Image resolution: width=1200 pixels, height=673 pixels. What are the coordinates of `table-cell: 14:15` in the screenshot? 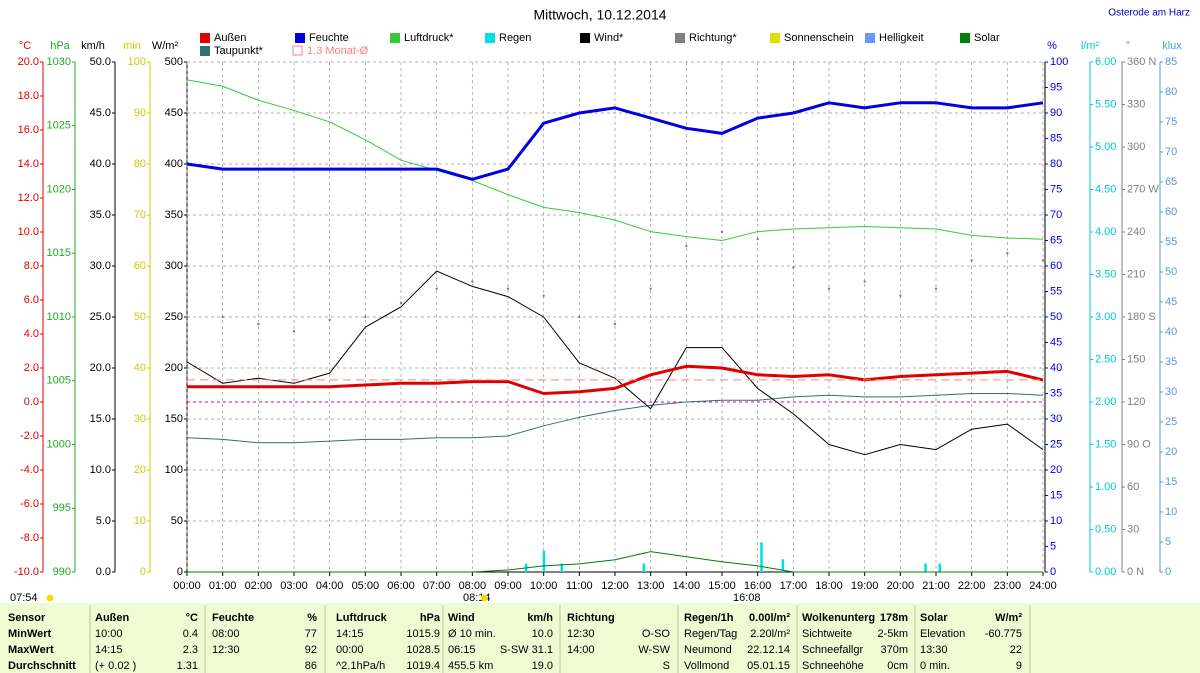 It's located at (109, 650).